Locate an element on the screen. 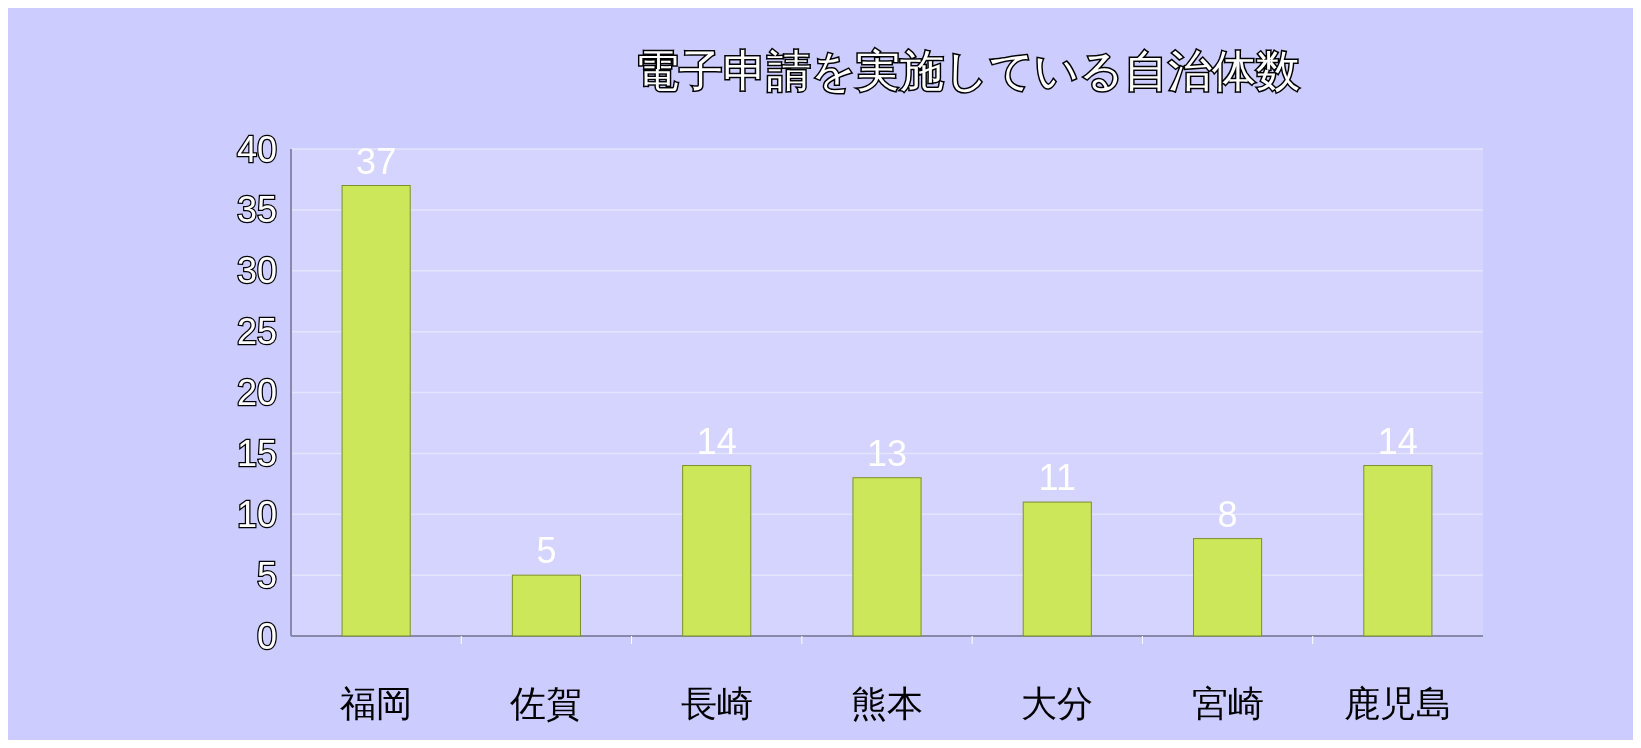 This screenshot has width=1641, height=748. y-tick-label: 15 is located at coordinates (256, 453).